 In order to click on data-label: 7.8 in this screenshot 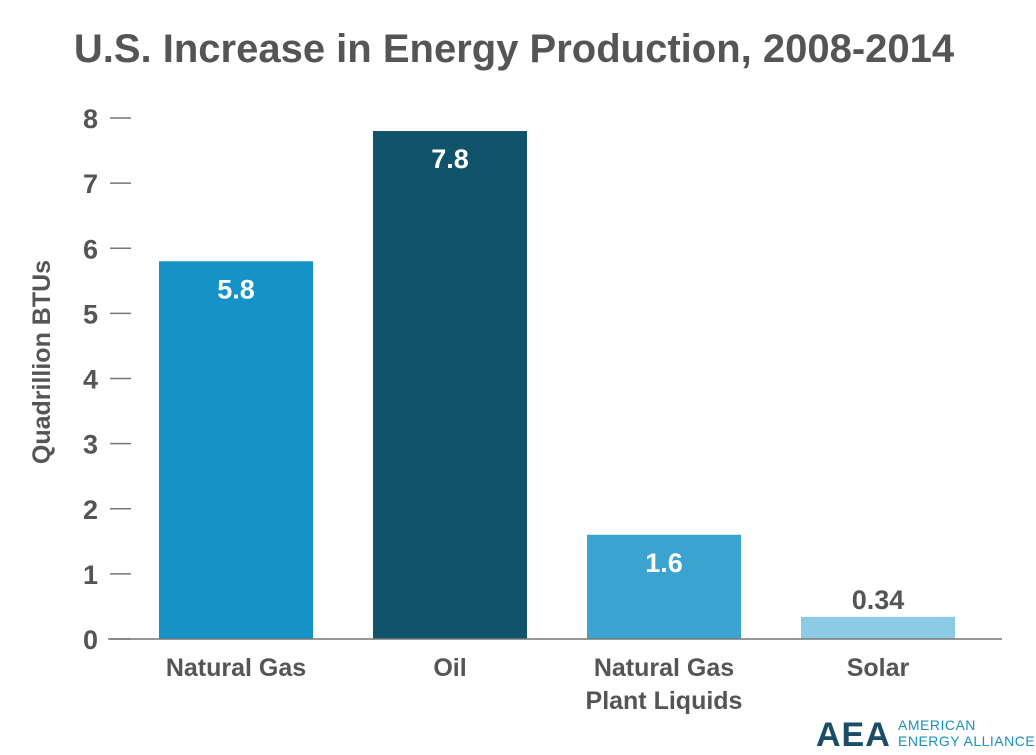, I will do `click(450, 159)`.